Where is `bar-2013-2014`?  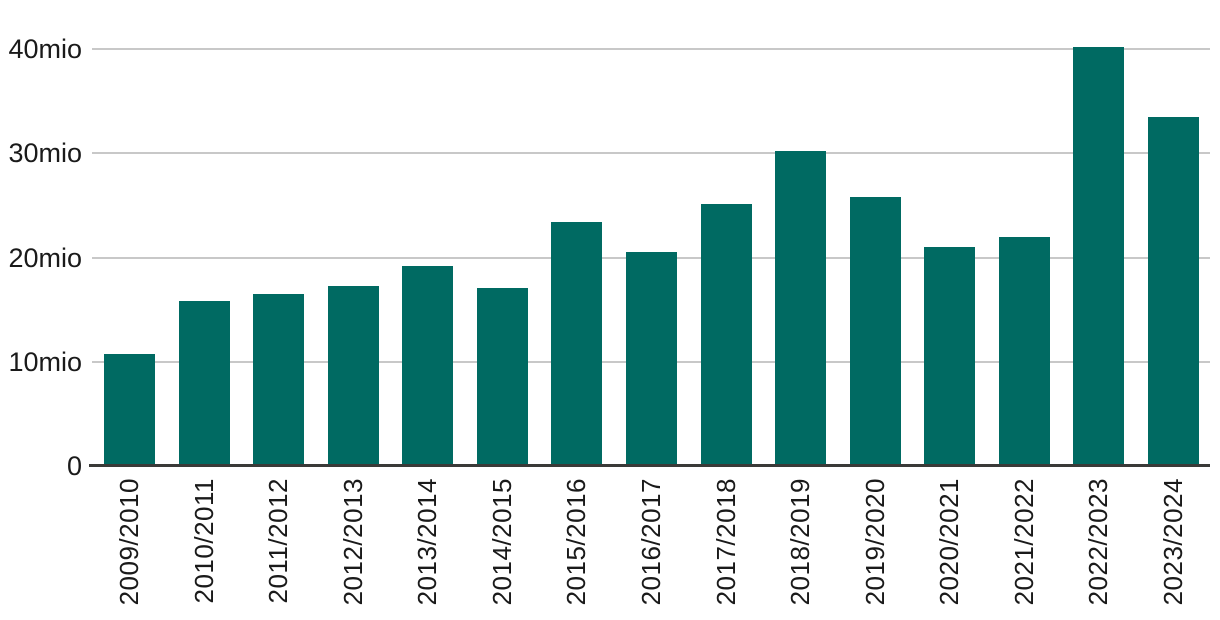 bar-2013-2014 is located at coordinates (428, 365).